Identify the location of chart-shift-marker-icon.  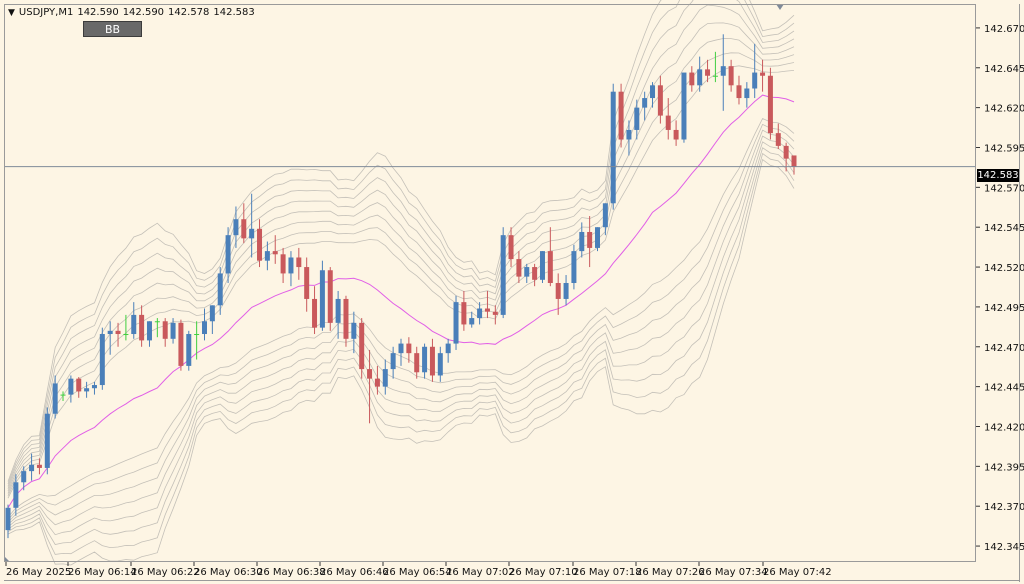
(780, 7).